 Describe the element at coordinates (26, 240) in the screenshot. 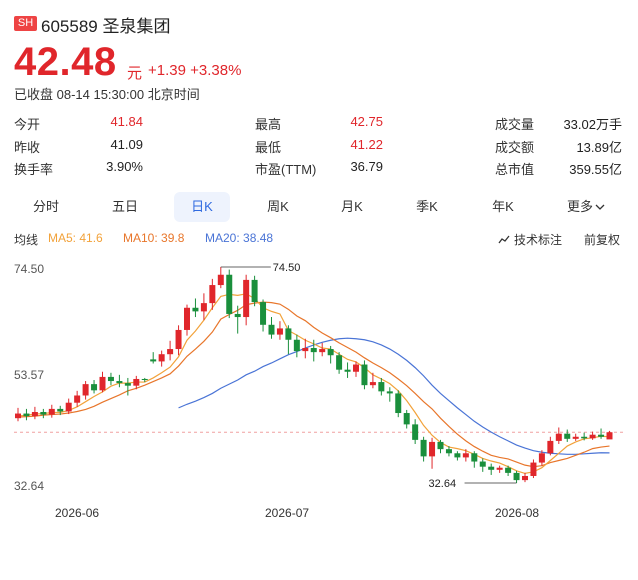

I see `ma-label: 均线` at that location.